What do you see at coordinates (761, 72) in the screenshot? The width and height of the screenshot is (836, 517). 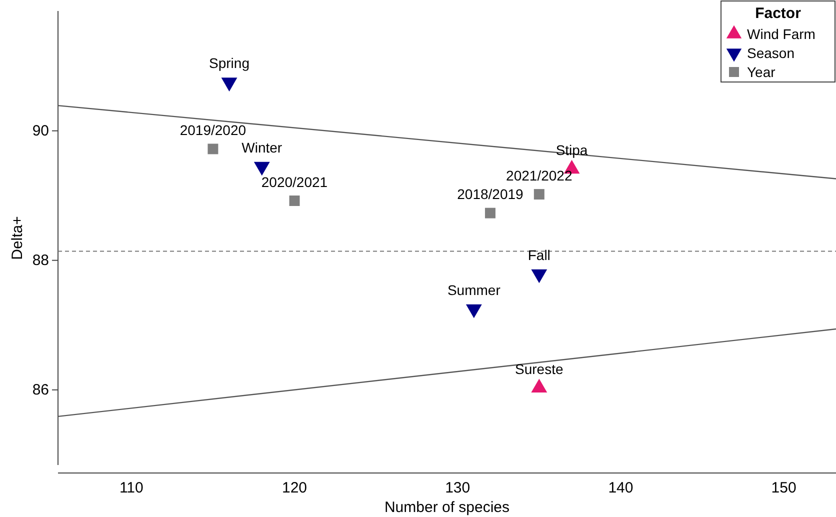 I see `legend-label: Year` at bounding box center [761, 72].